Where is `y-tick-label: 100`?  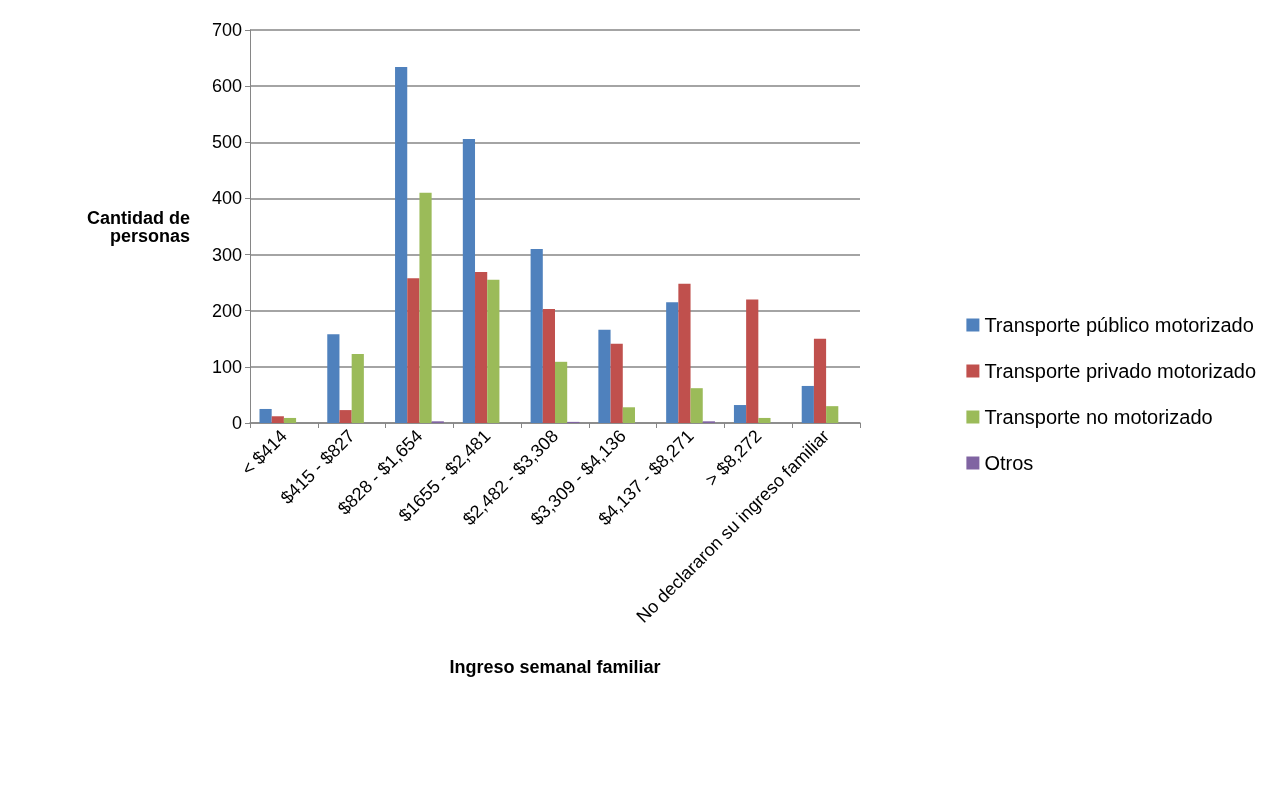 y-tick-label: 100 is located at coordinates (226, 366).